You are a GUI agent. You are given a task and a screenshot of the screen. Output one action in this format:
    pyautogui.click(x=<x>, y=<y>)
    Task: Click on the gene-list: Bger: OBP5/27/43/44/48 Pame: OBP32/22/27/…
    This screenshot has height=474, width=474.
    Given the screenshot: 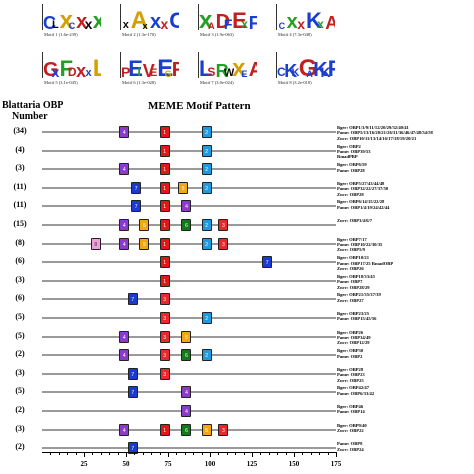 What is the action you would take?
    pyautogui.click(x=362, y=189)
    